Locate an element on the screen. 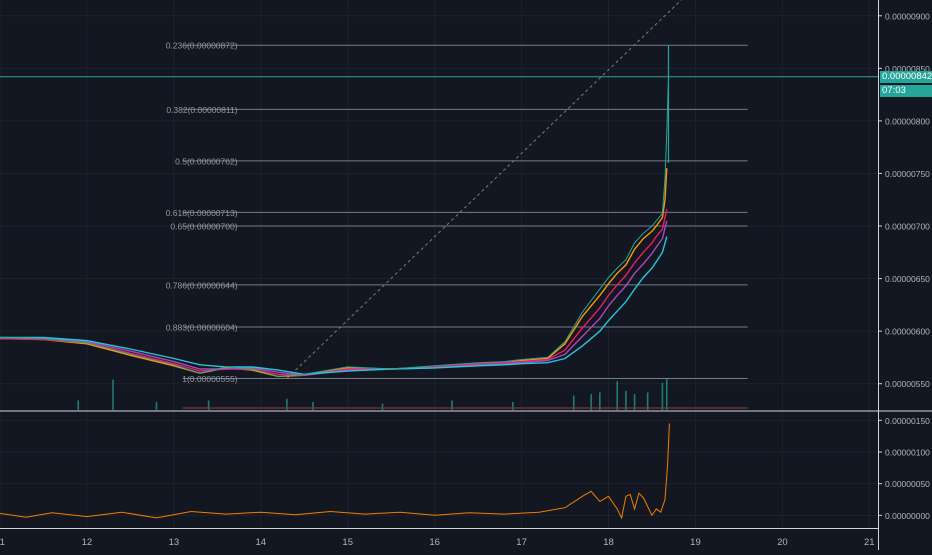  time-axis-label-5: 16 is located at coordinates (434, 542).